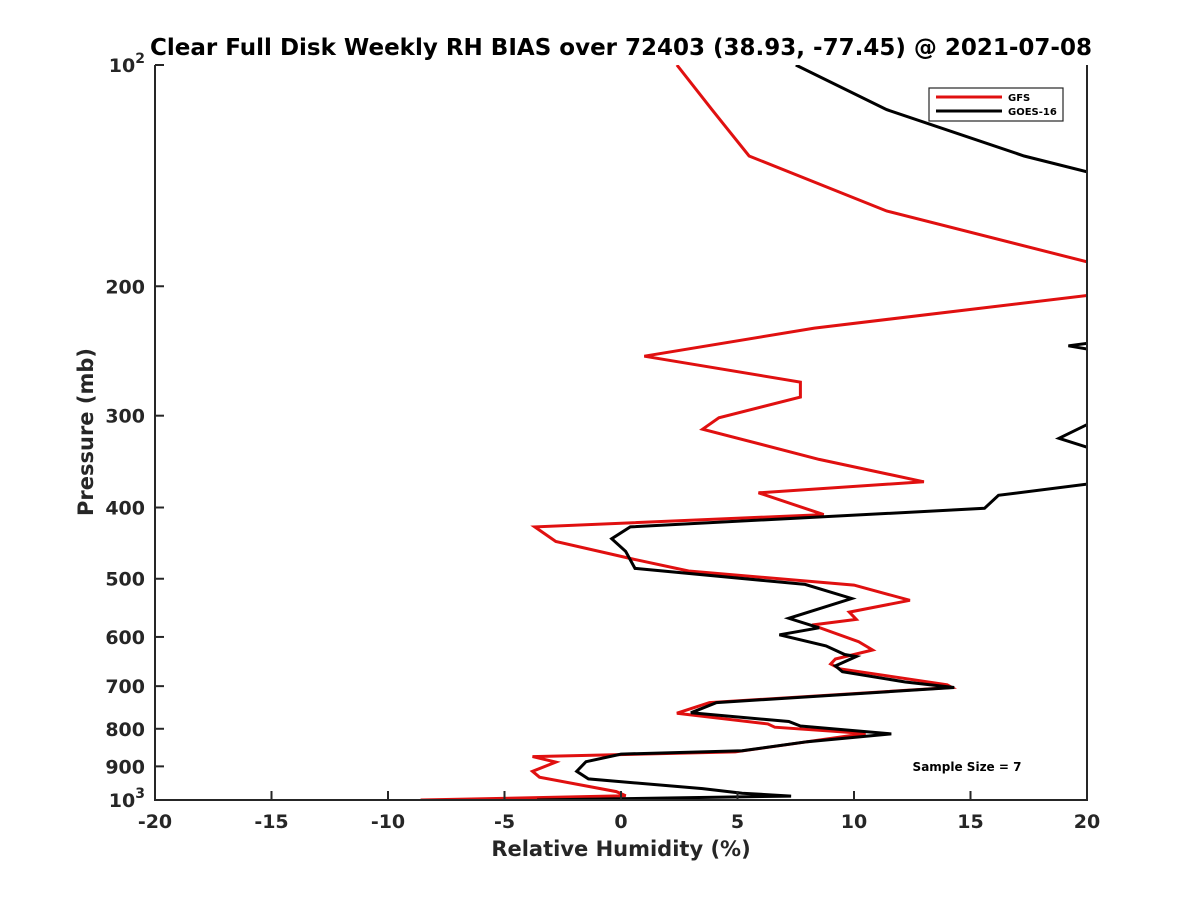 The width and height of the screenshot is (1200, 900). I want to click on y-tick-label: 800, so click(125, 730).